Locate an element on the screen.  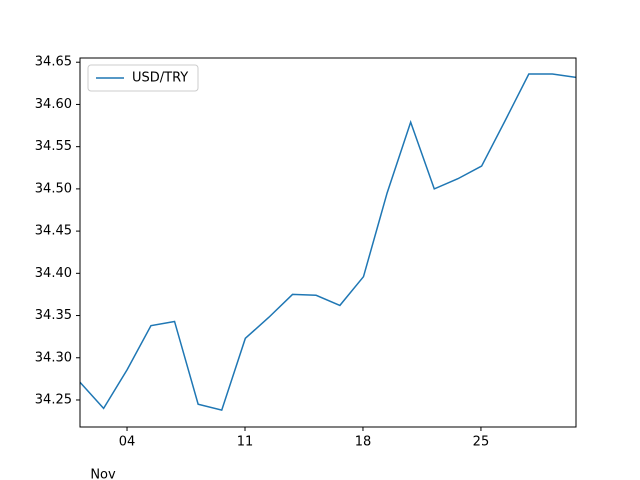
y-tick-label: 34.55 is located at coordinates (53, 146).